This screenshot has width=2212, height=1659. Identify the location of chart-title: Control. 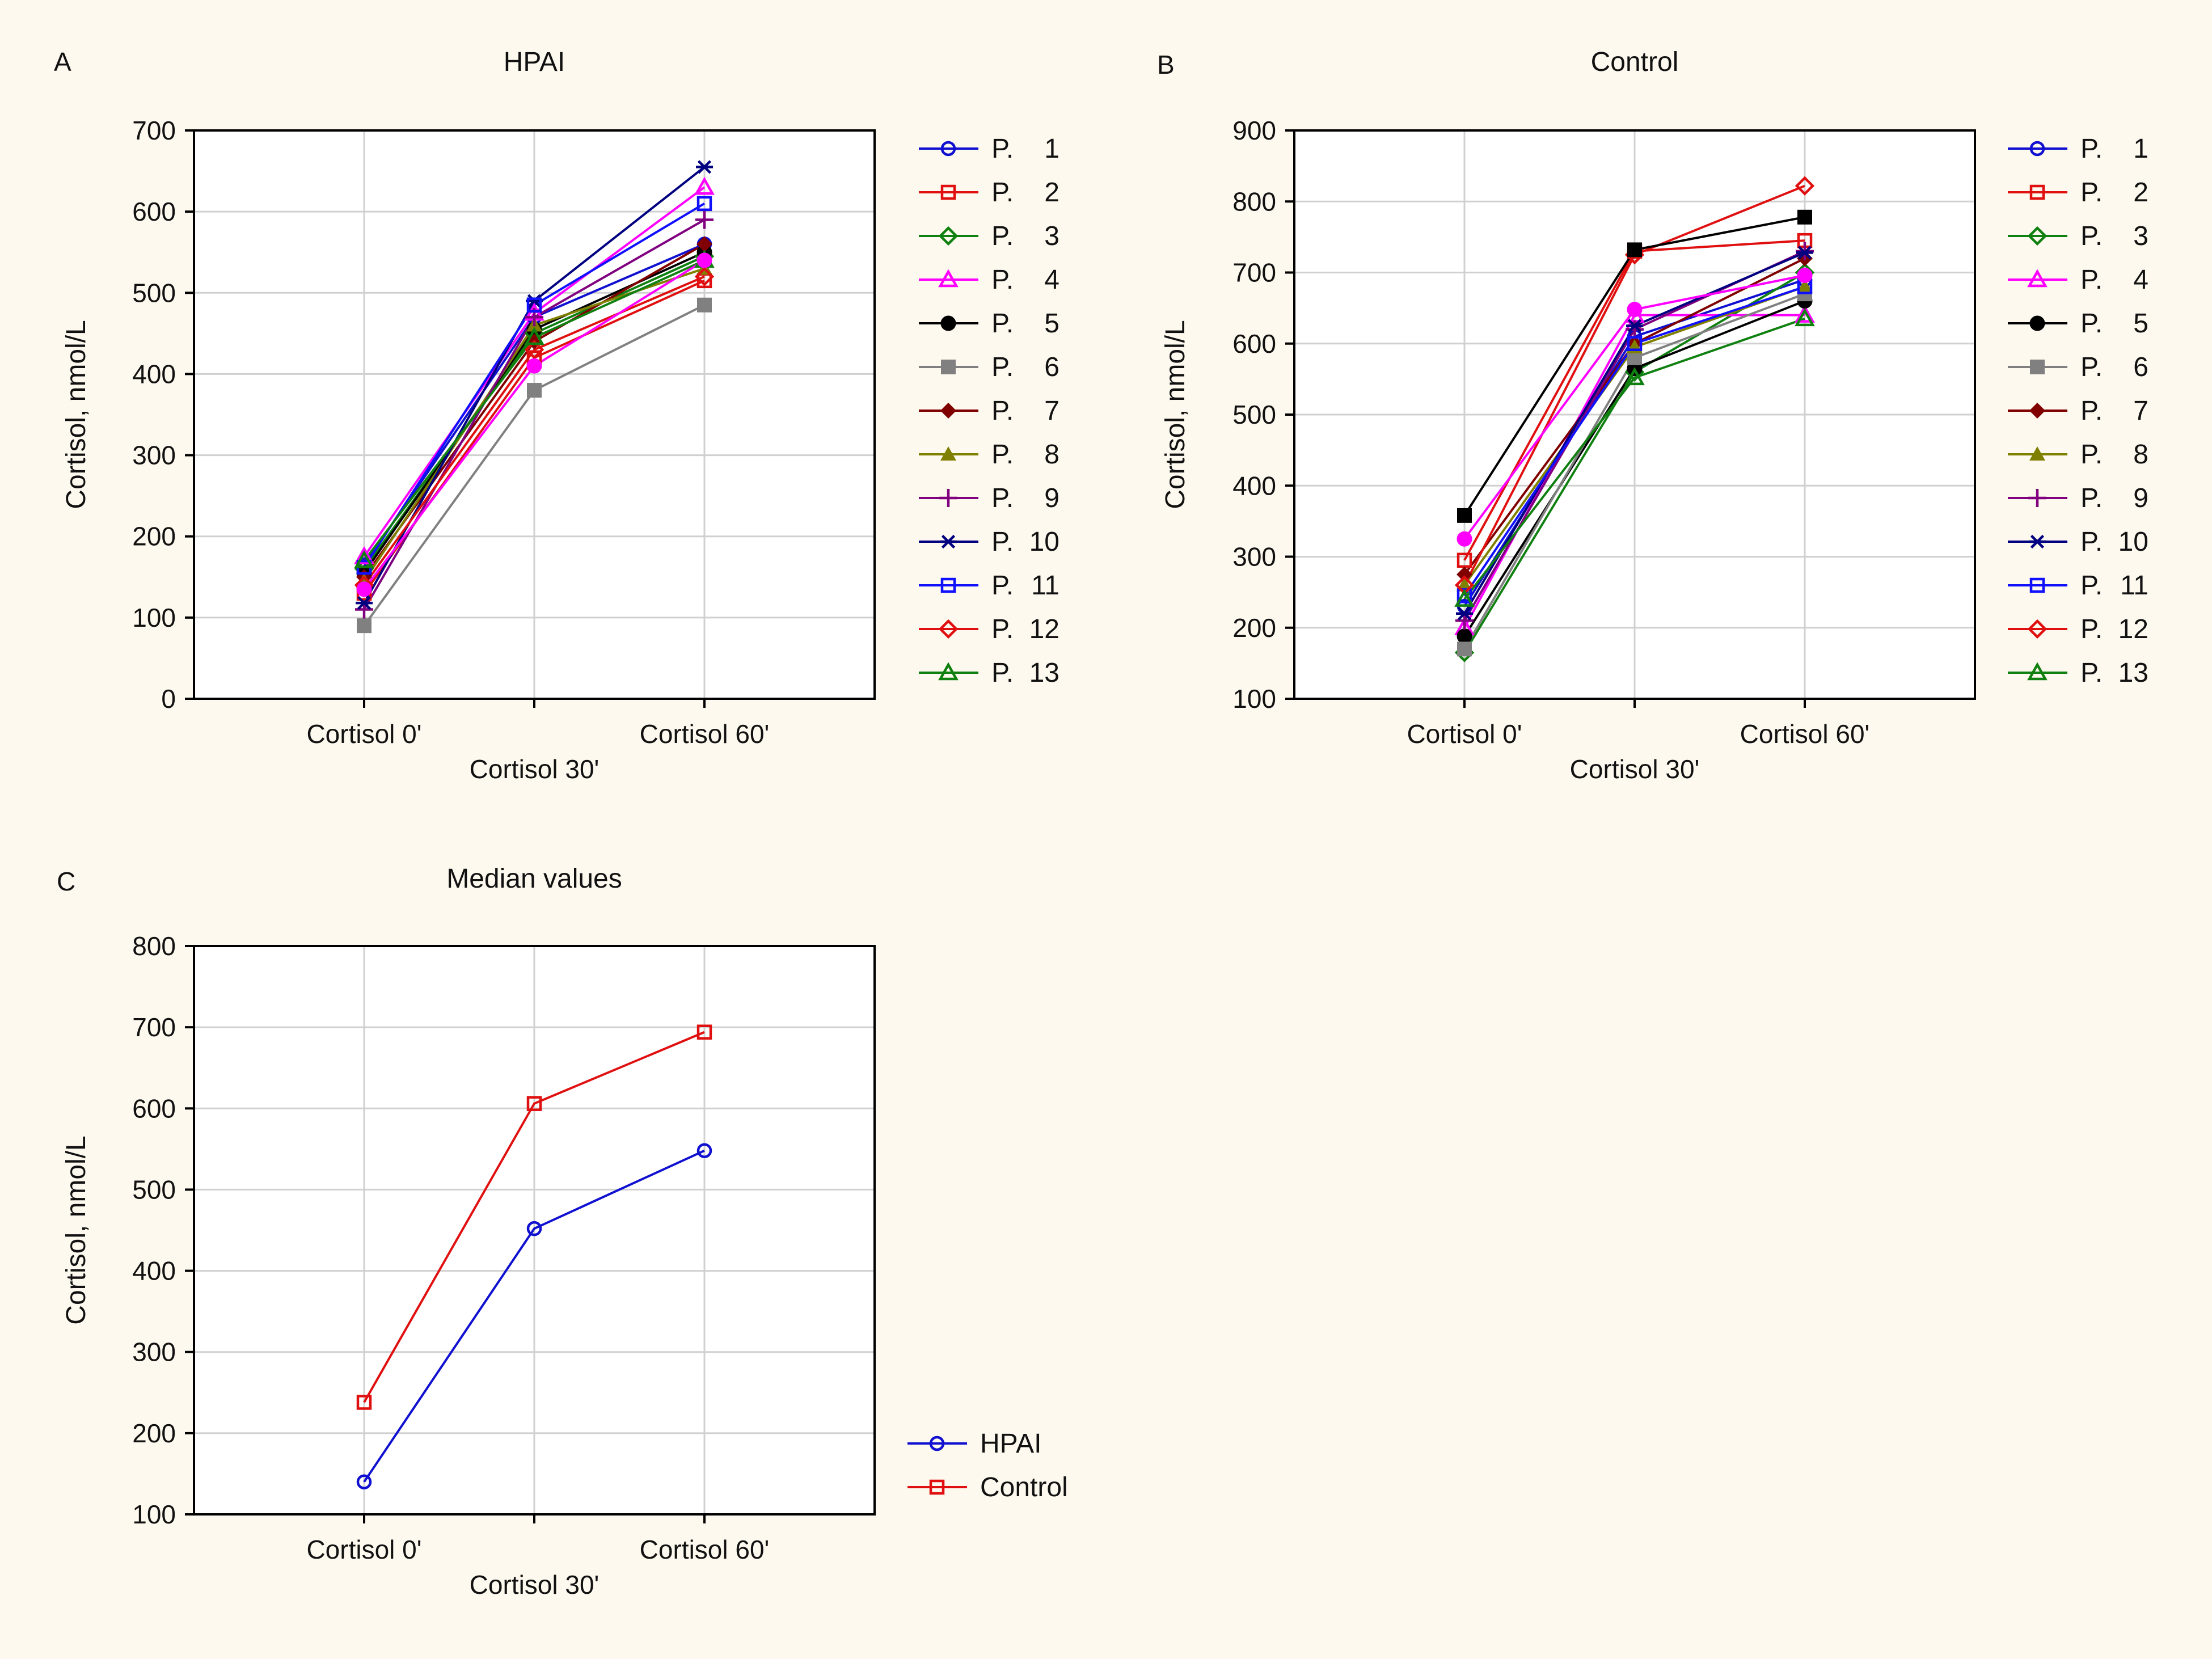
(1635, 62).